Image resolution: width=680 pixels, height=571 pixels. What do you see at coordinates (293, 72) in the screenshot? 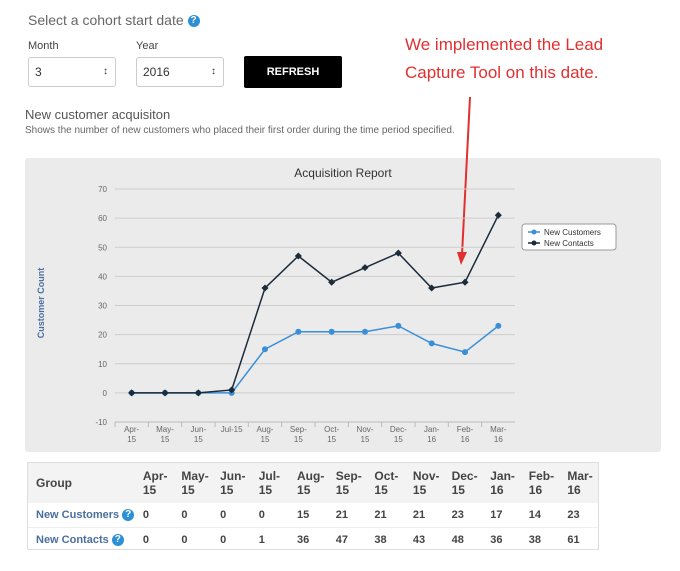
I see `refresh-button: REFRESH` at bounding box center [293, 72].